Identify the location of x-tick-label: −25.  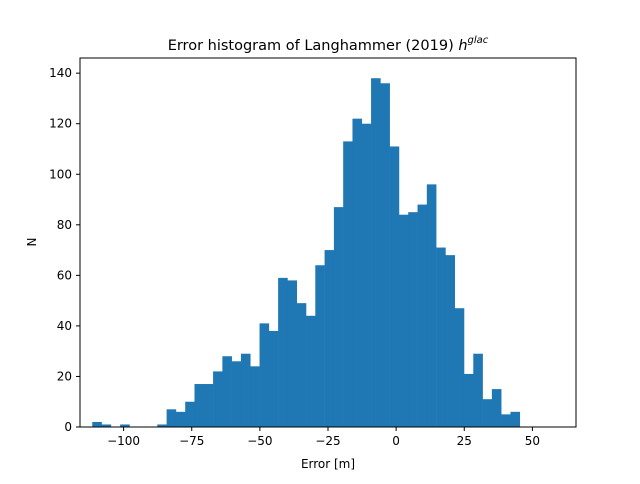
(327, 441).